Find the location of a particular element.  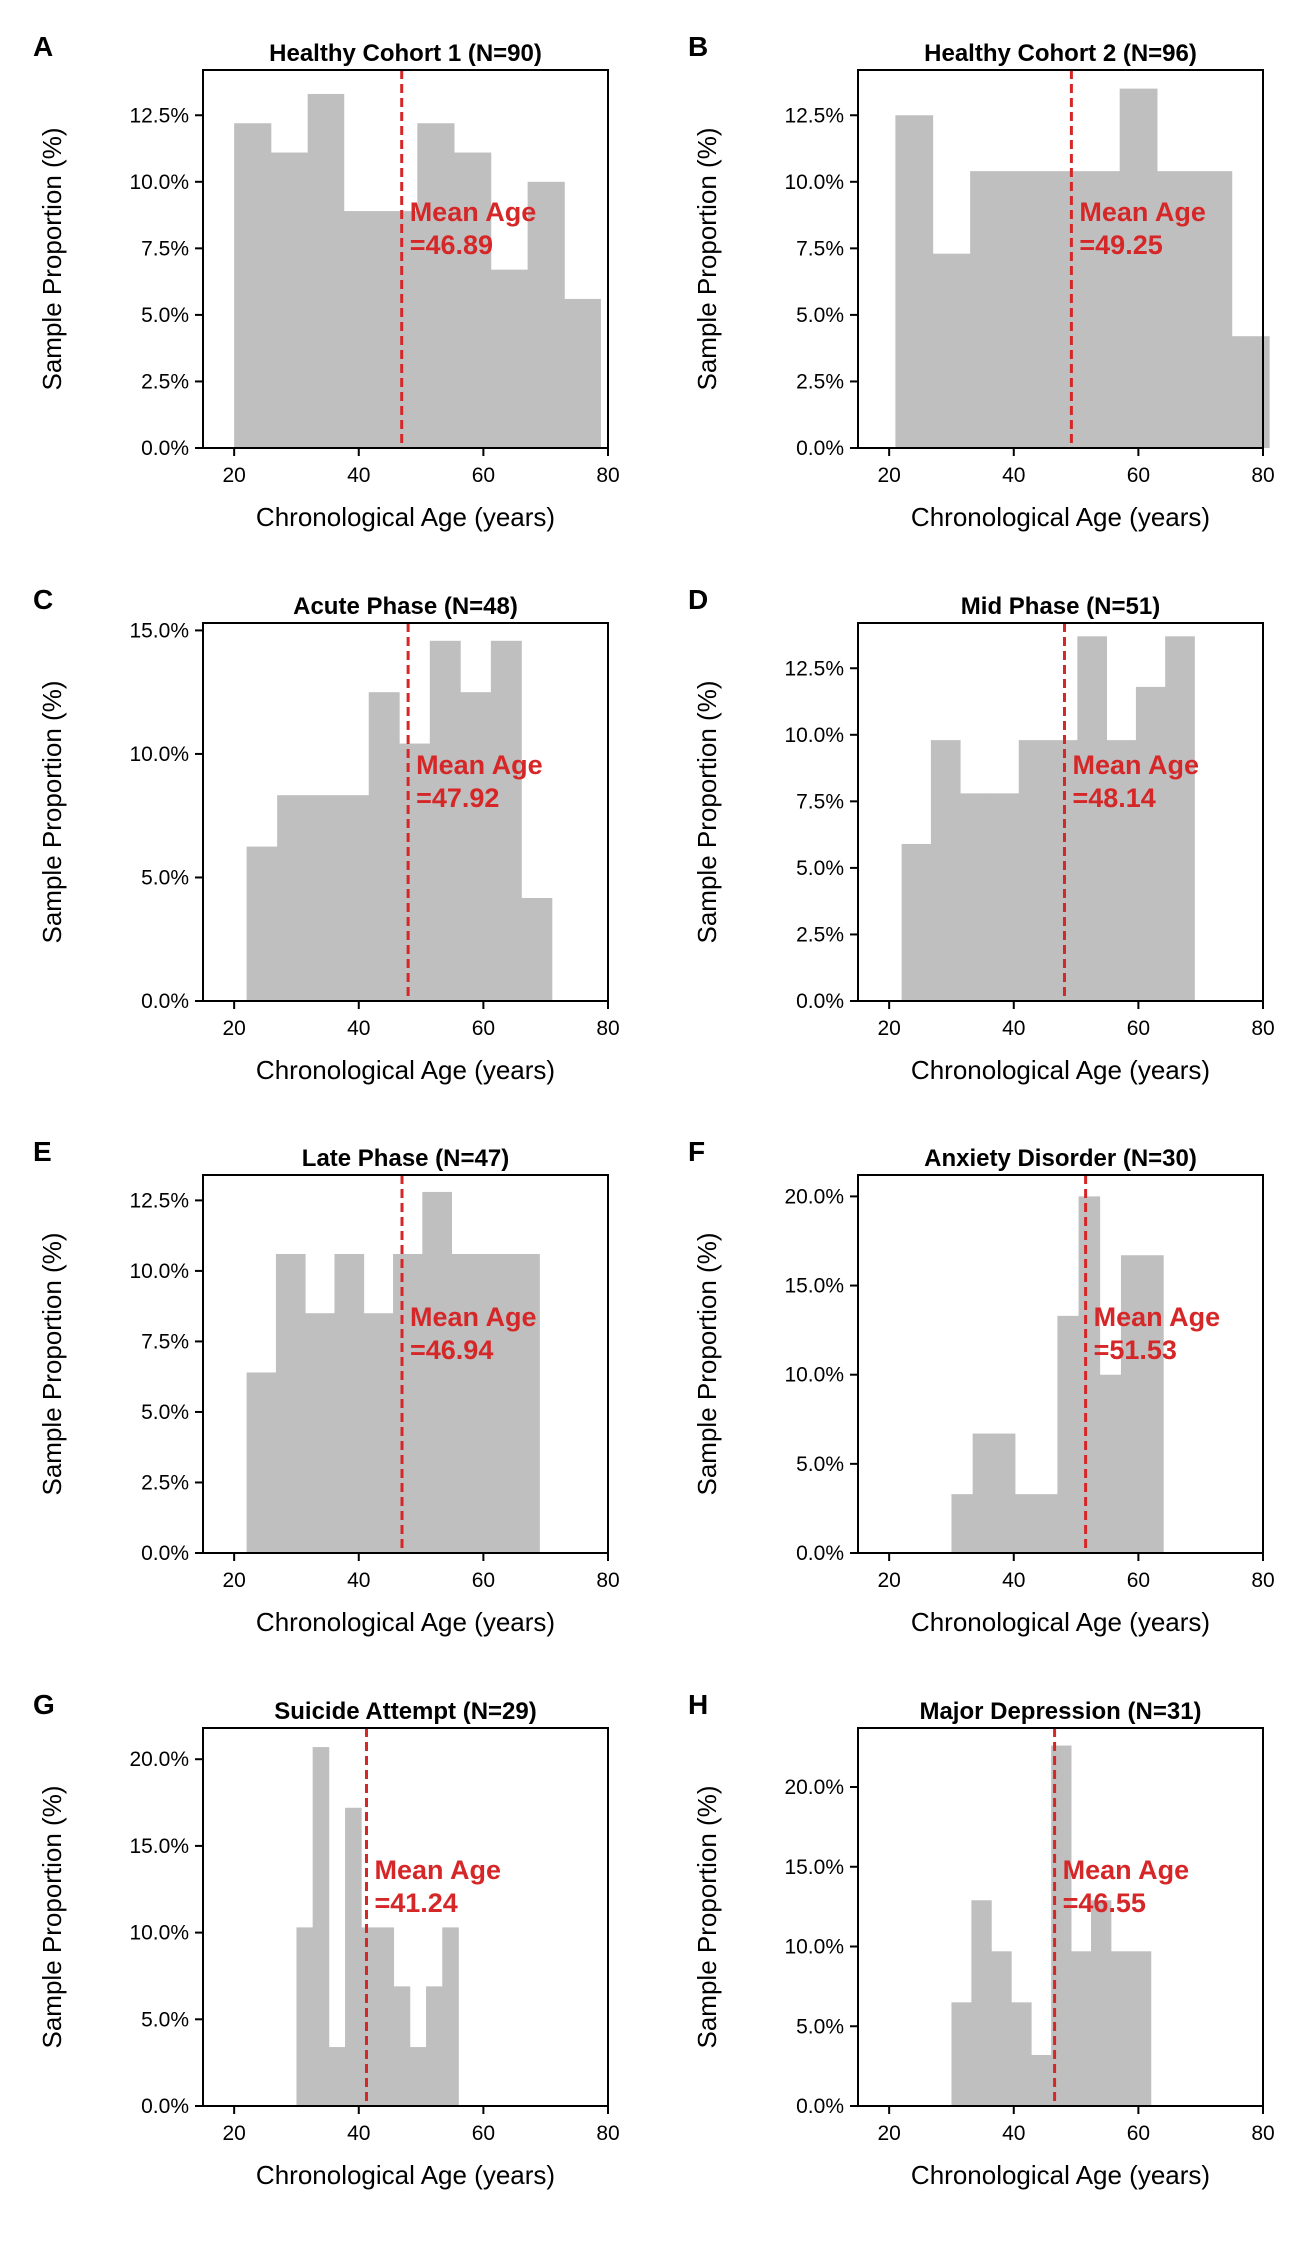

panel-letter: D is located at coordinates (698, 599).